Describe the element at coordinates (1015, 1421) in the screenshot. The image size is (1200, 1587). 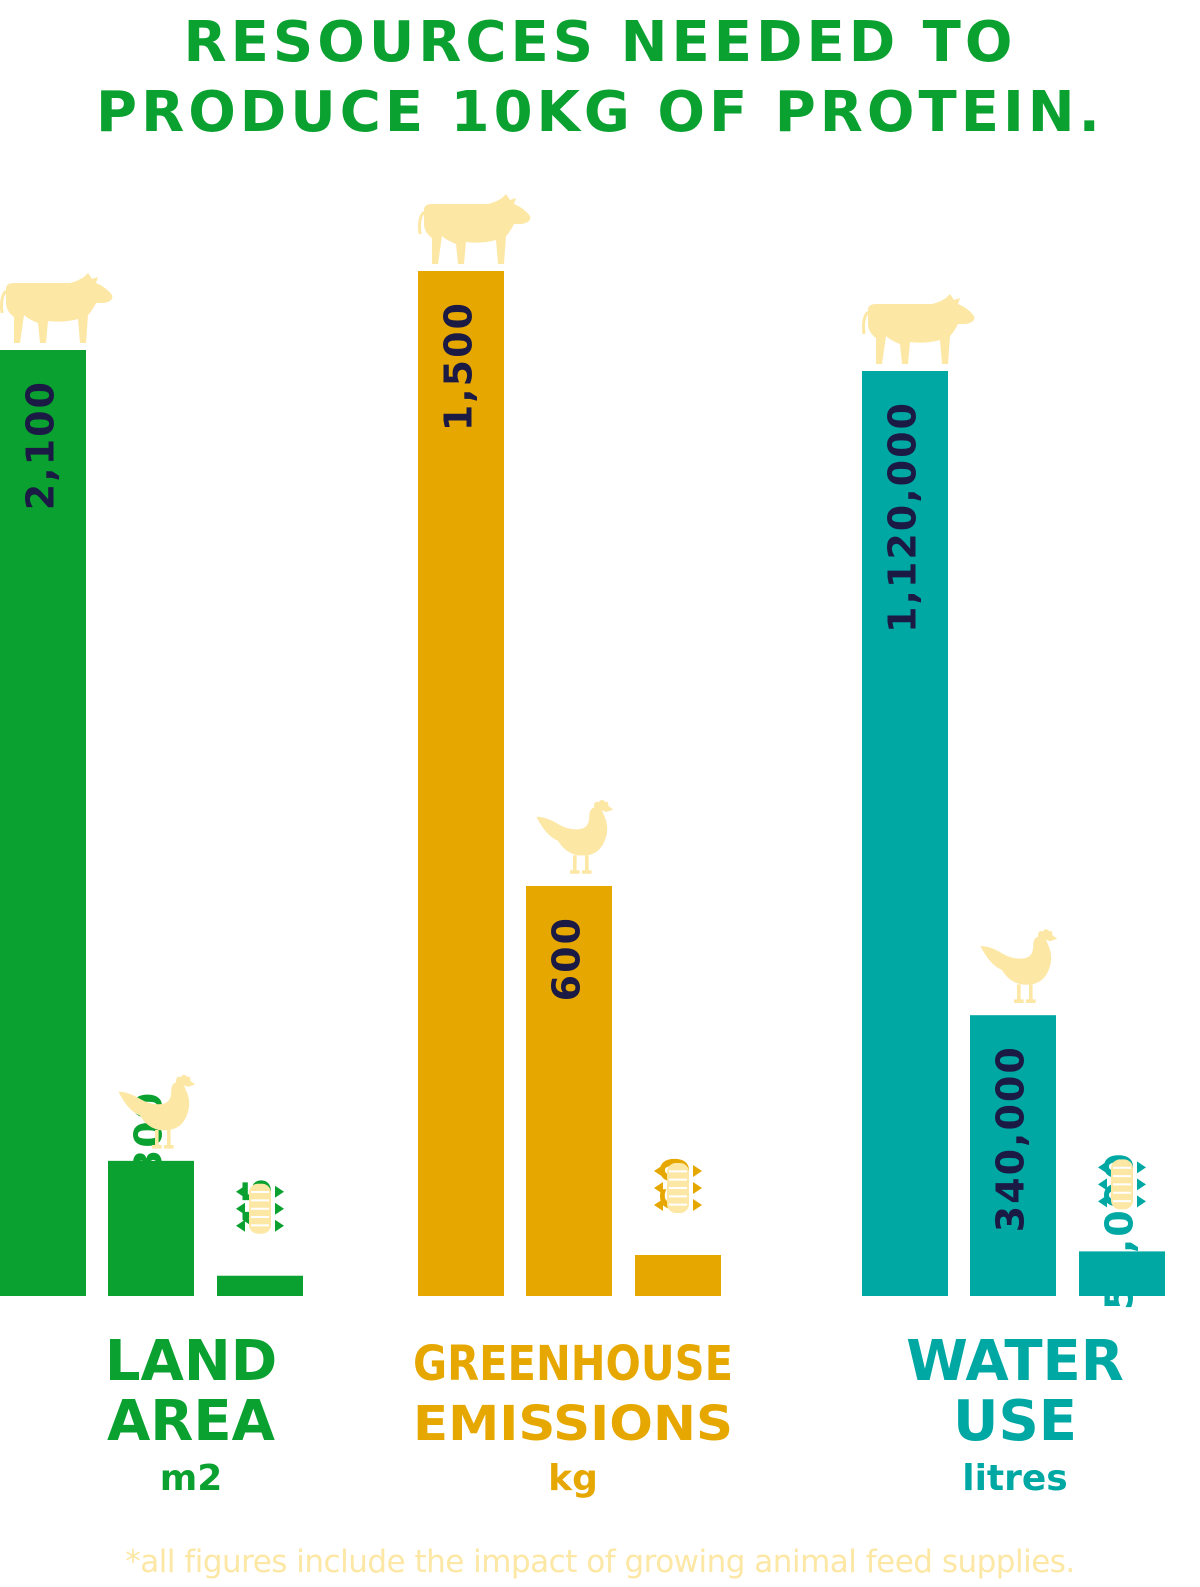
I see `group-label-line: USE` at that location.